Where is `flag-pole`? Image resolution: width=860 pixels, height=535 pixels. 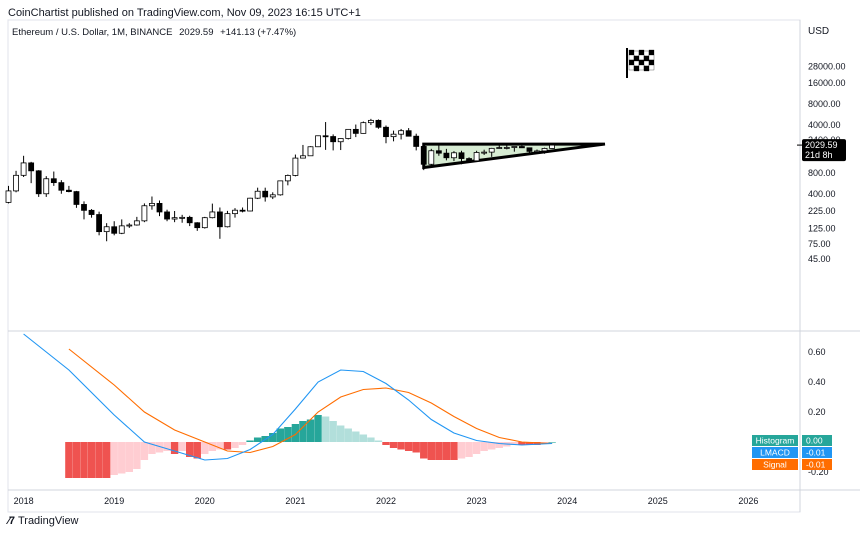
flag-pole is located at coordinates (627, 63).